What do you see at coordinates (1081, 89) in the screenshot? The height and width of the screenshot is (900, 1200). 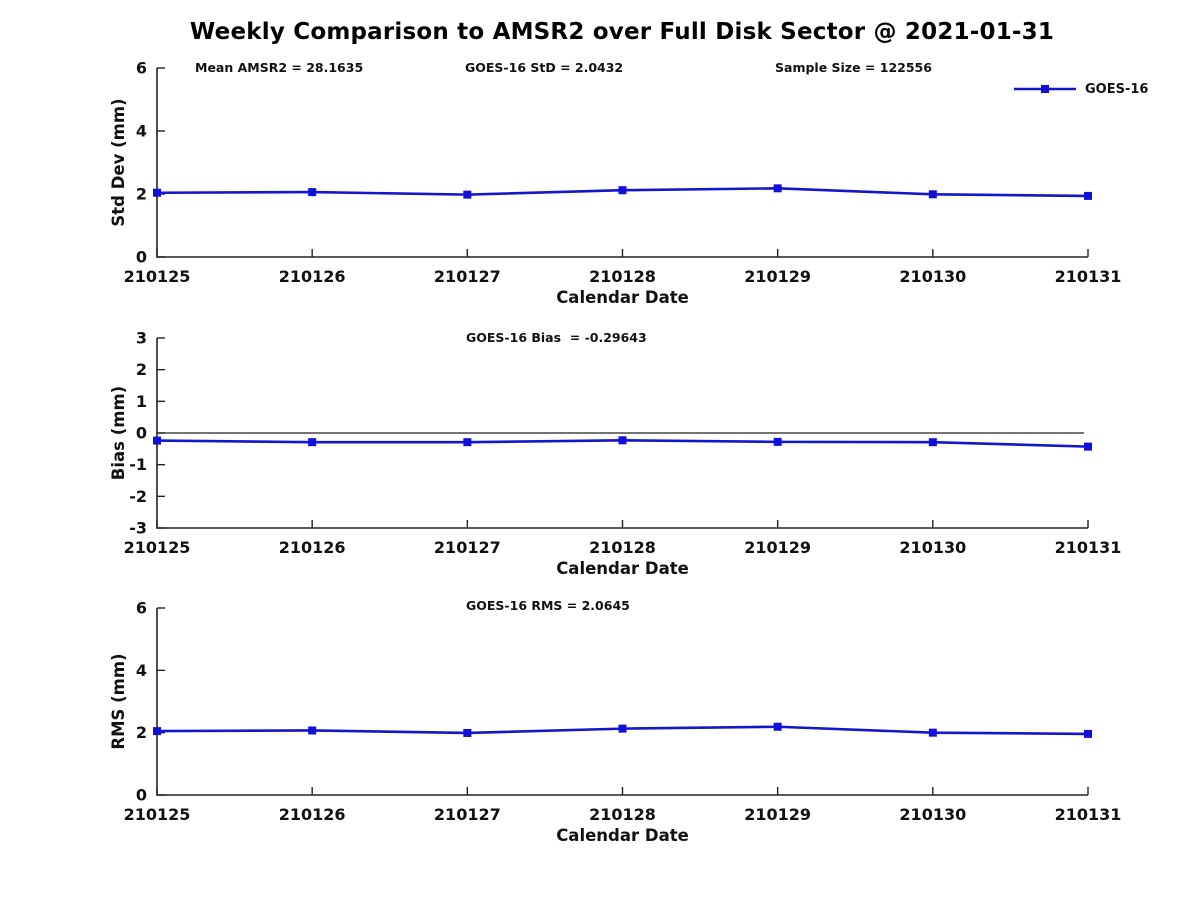 I see `legend: GOES-16` at bounding box center [1081, 89].